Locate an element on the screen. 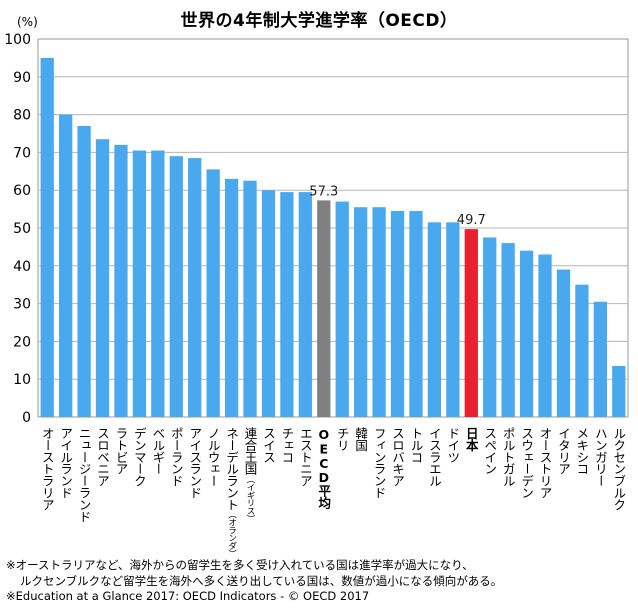  x-tick-label: ドイツ is located at coordinates (452, 445).